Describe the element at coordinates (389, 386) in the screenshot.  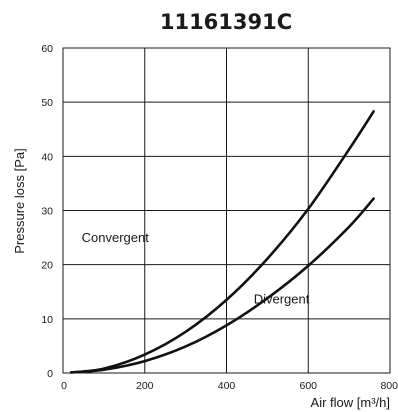
I see `x-tick-label: 800` at that location.